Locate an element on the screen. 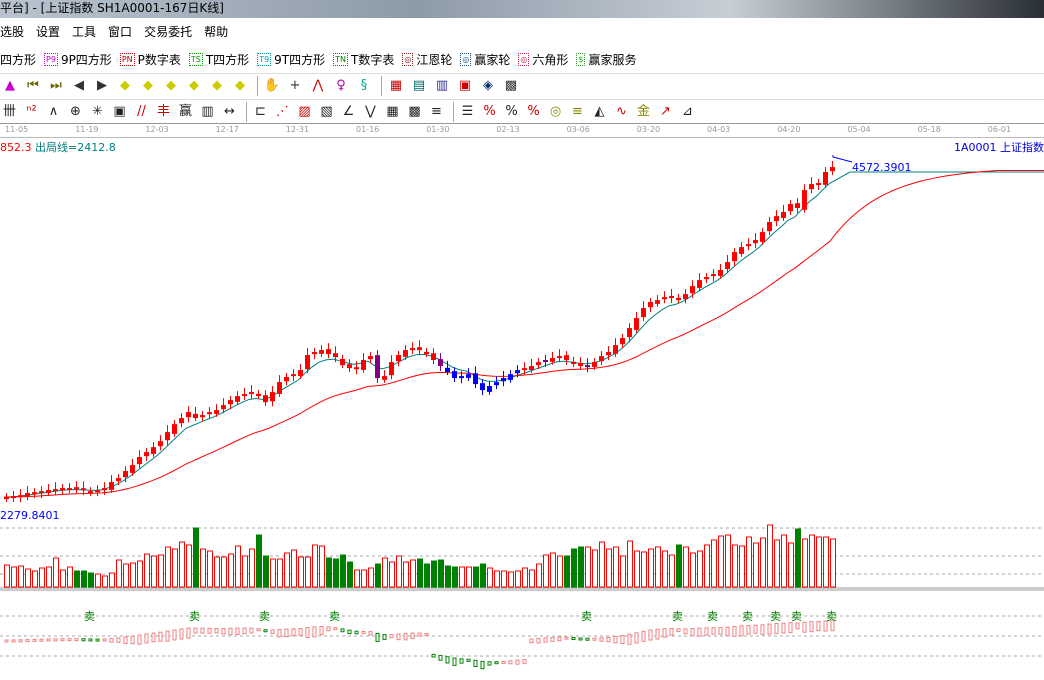 The height and width of the screenshot is (680, 1044). grid2-icon: ▩ is located at coordinates (414, 111).